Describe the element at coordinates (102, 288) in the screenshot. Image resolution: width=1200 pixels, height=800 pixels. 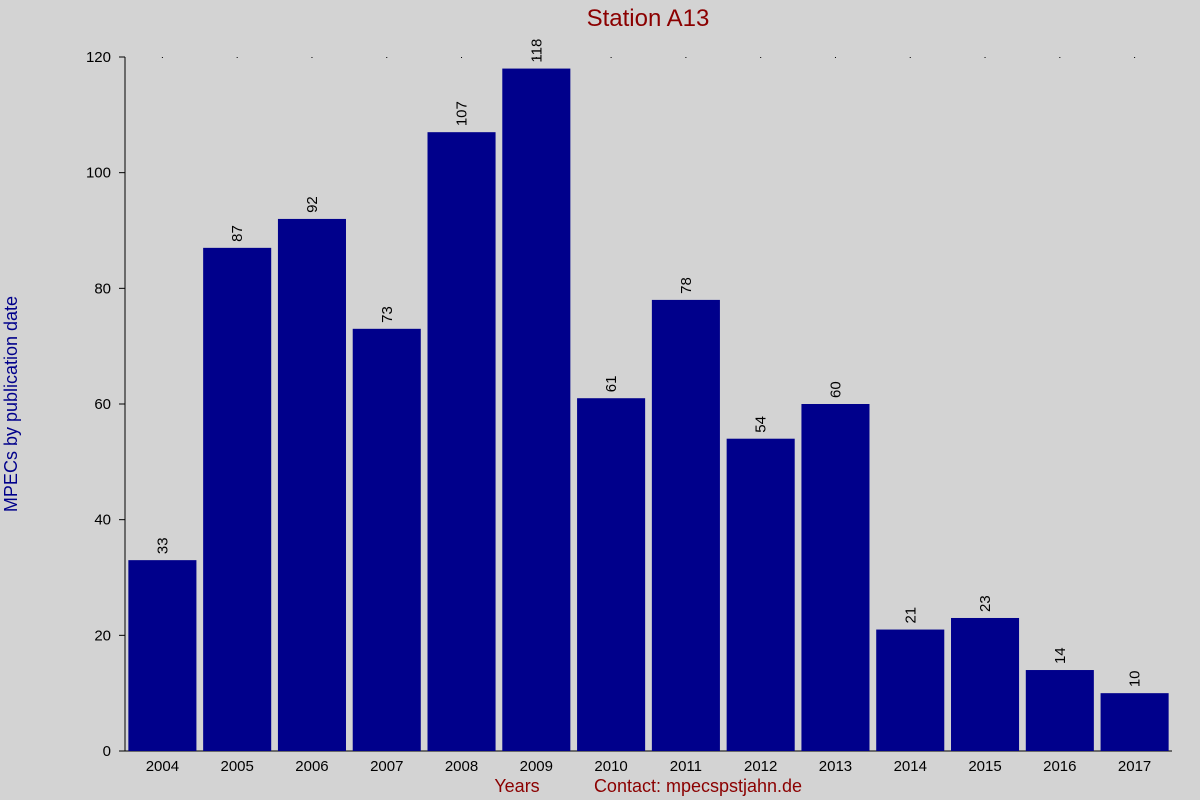
I see `y-tick-label: 80` at that location.